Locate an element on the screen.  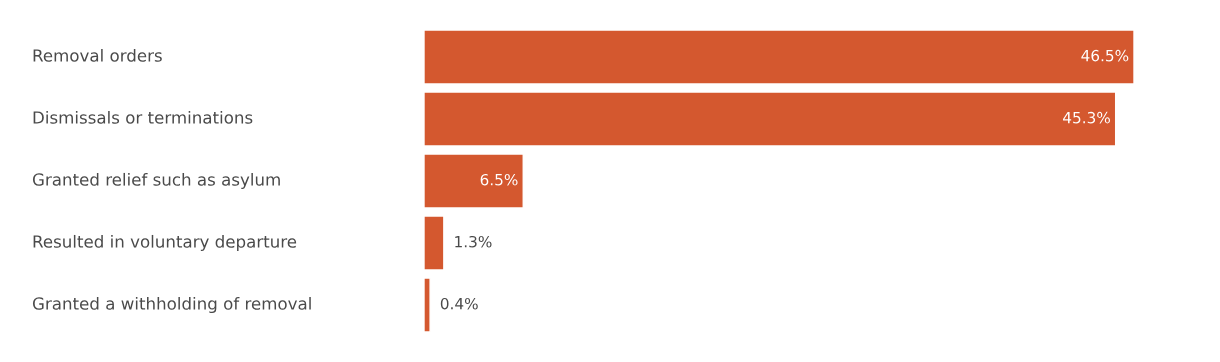
y-tick-label: Granted a withholding of removal is located at coordinates (171, 305).